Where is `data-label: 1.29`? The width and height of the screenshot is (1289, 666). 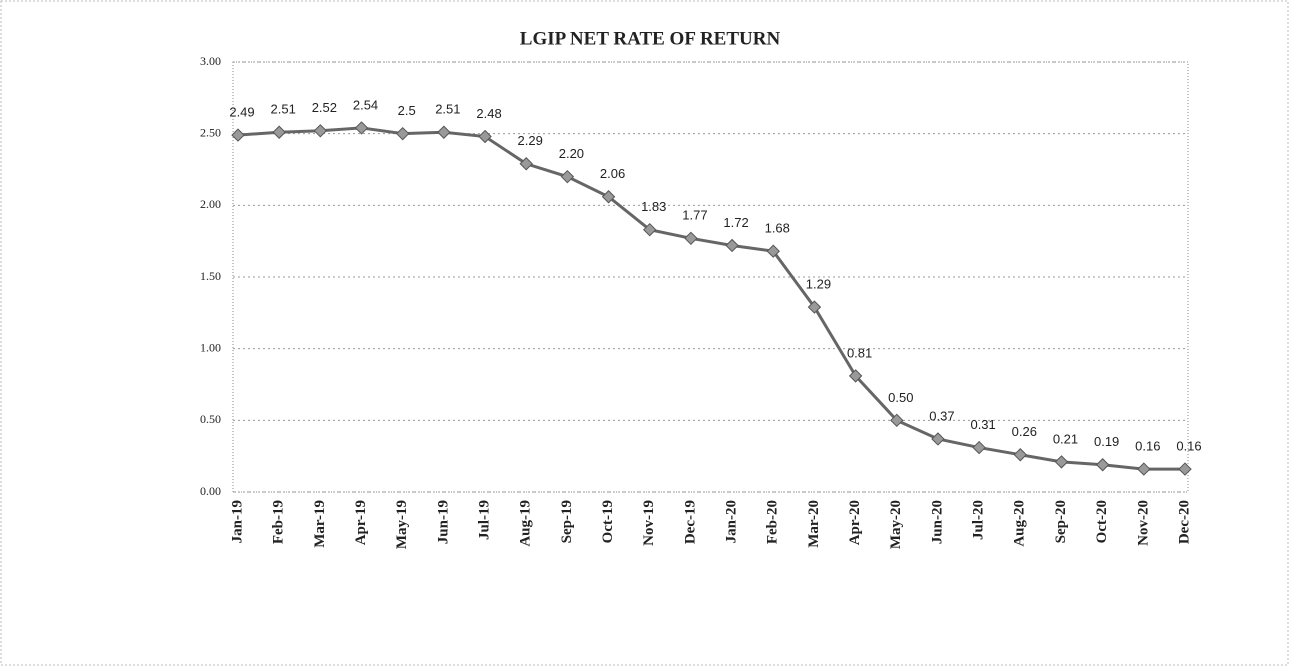
data-label: 1.29 is located at coordinates (818, 284).